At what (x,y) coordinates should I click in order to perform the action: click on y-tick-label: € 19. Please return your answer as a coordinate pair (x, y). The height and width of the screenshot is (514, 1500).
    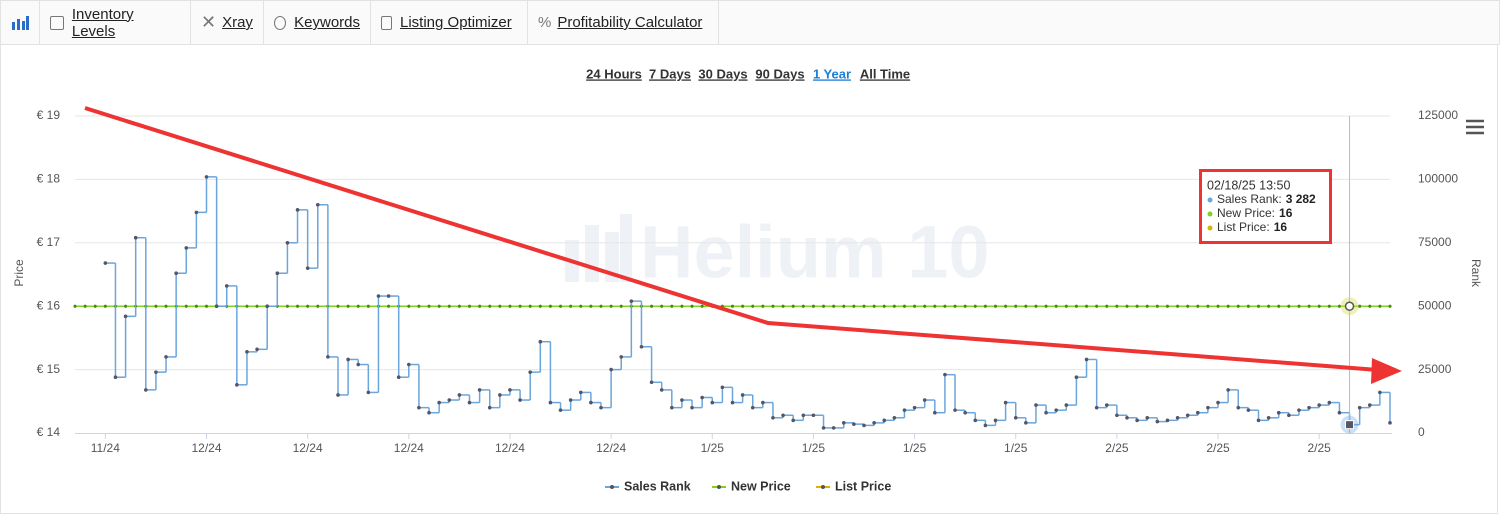
    Looking at the image, I should click on (49, 115).